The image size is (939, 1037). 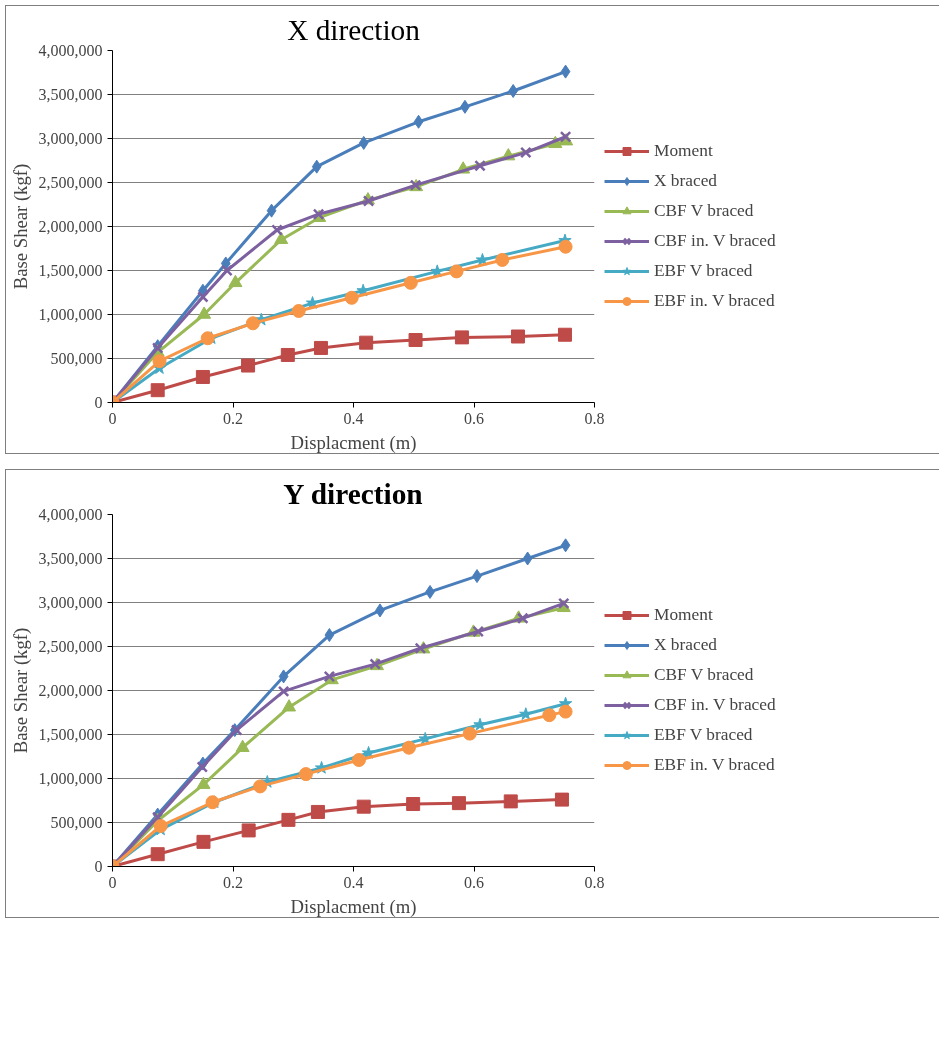 I want to click on chart-title: X direction, so click(x=354, y=29).